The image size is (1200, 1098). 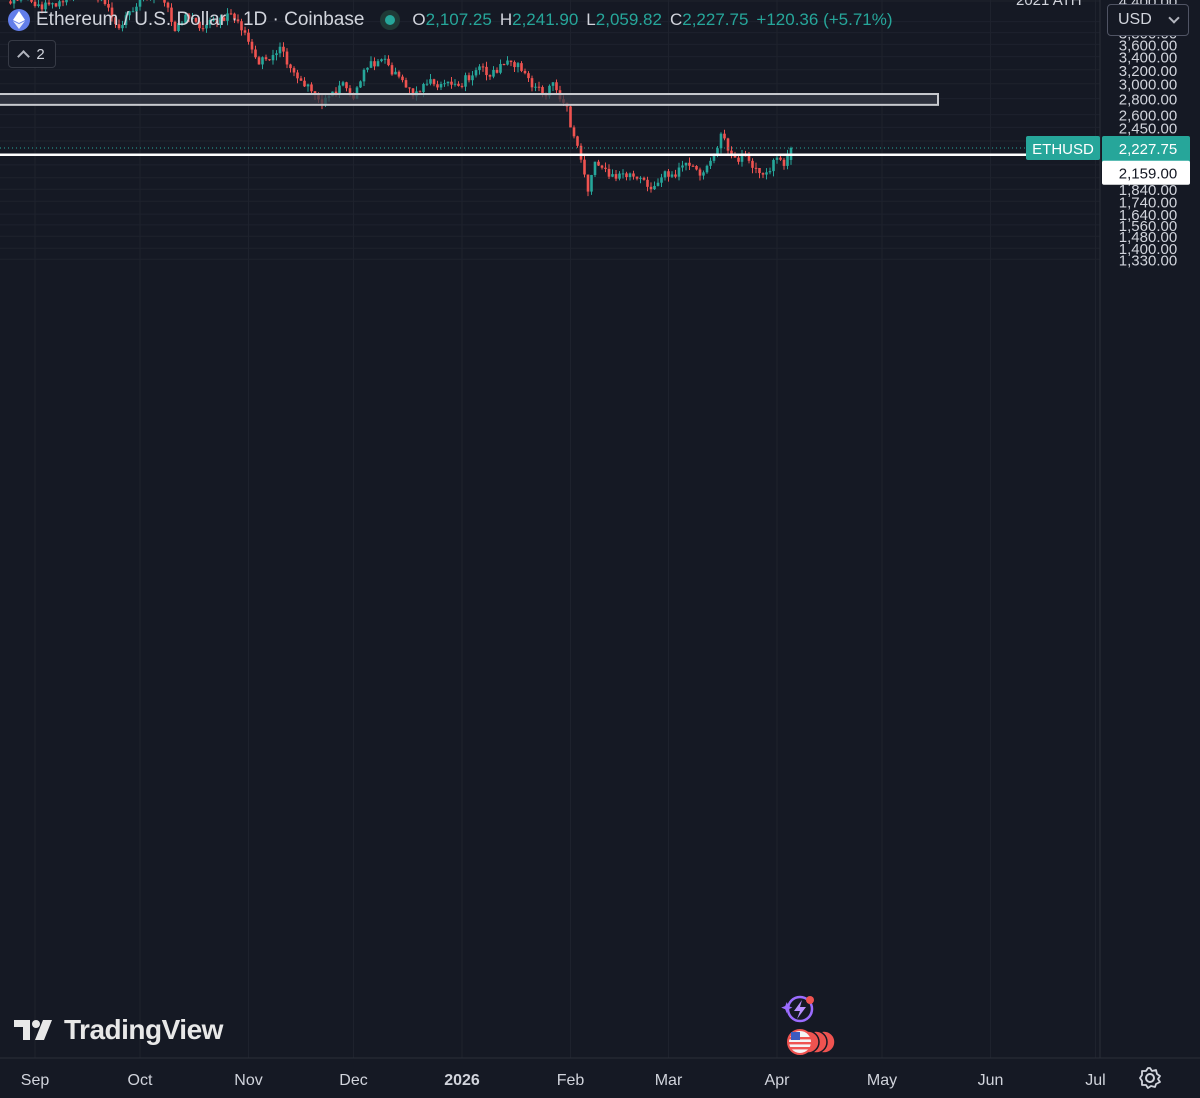 What do you see at coordinates (32, 54) in the screenshot?
I see `indicators-toggle: 2` at bounding box center [32, 54].